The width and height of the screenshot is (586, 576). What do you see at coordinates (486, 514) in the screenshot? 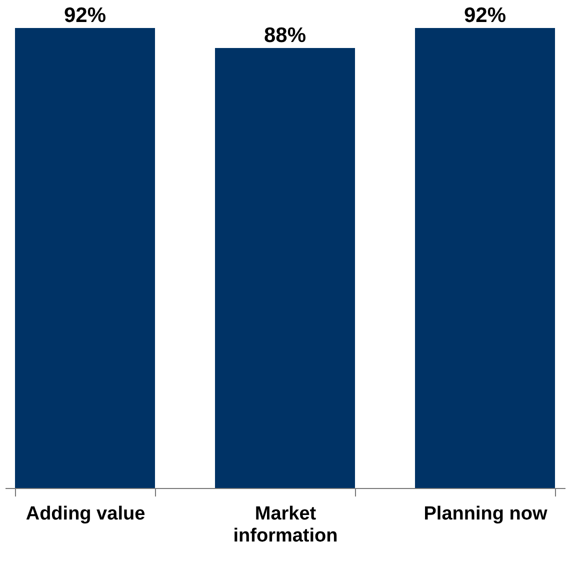
I see `x-tick-label: Planning now` at bounding box center [486, 514].